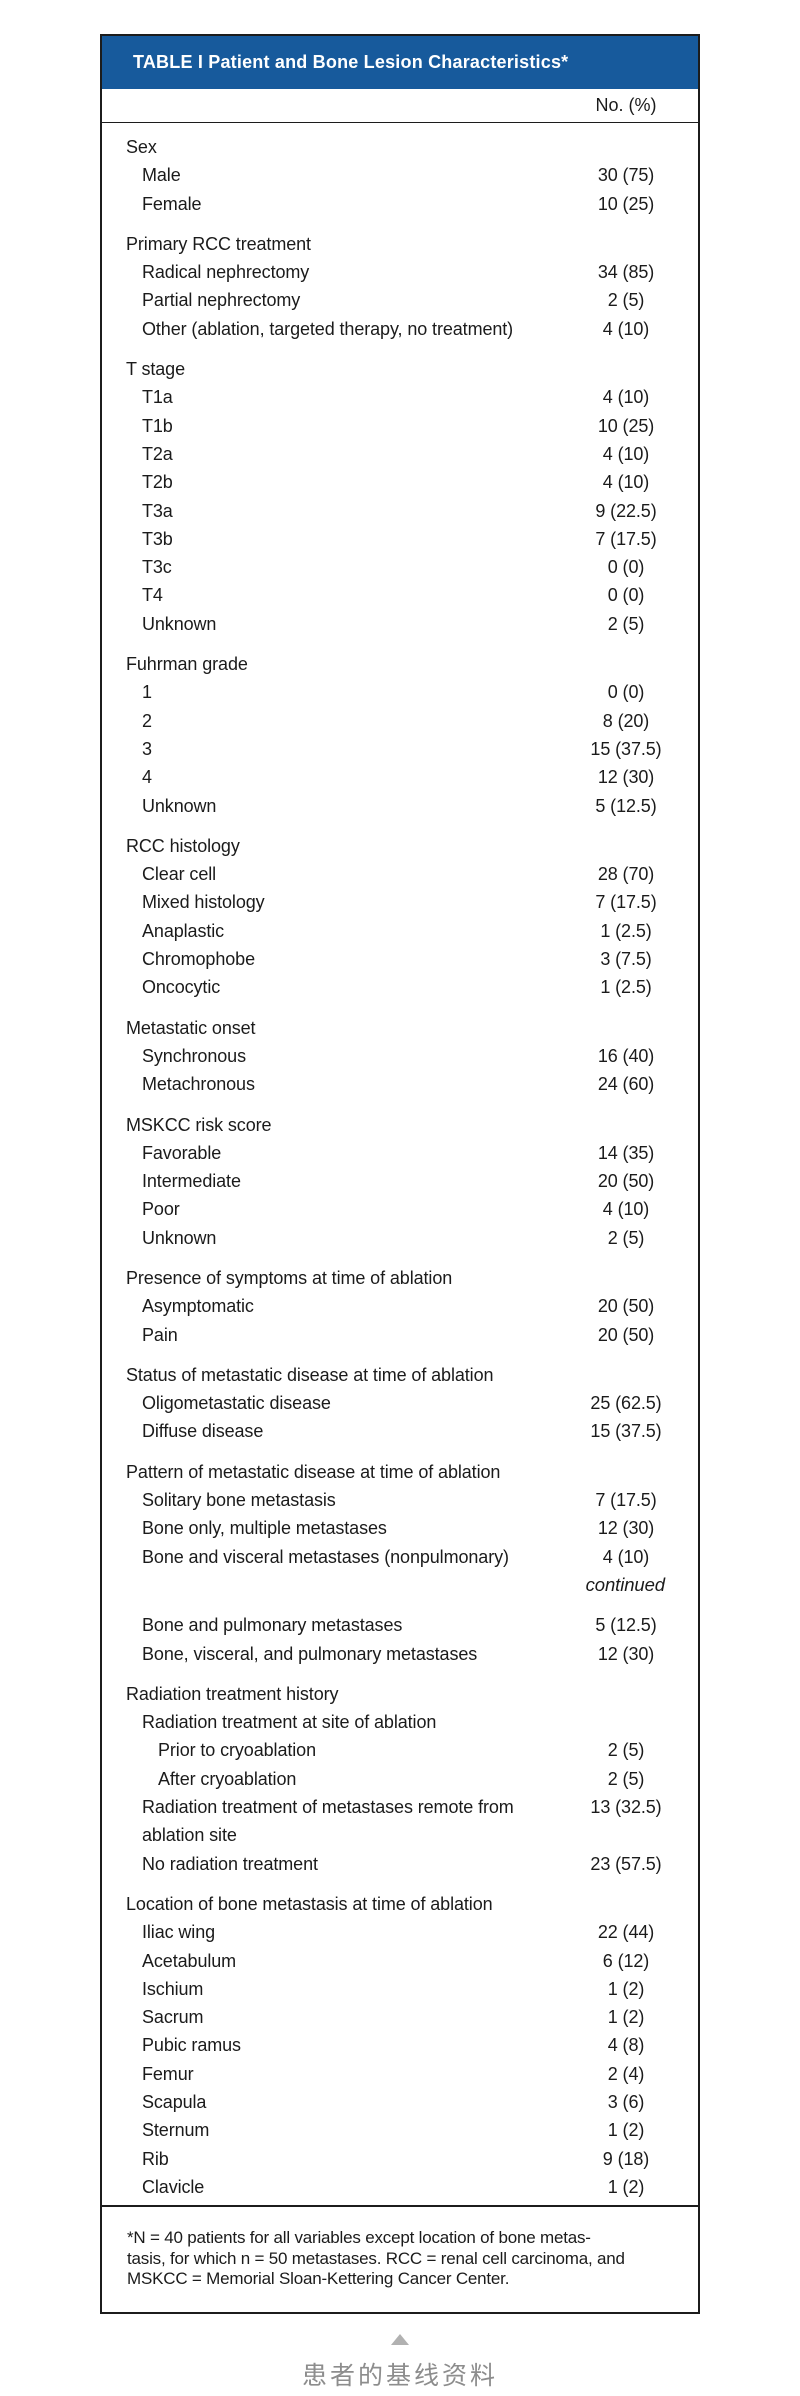 This screenshot has height=2396, width=800. Describe the element at coordinates (400, 1403) in the screenshot. I see `table-row: Oligometastatic disease 25 (62.5)` at that location.